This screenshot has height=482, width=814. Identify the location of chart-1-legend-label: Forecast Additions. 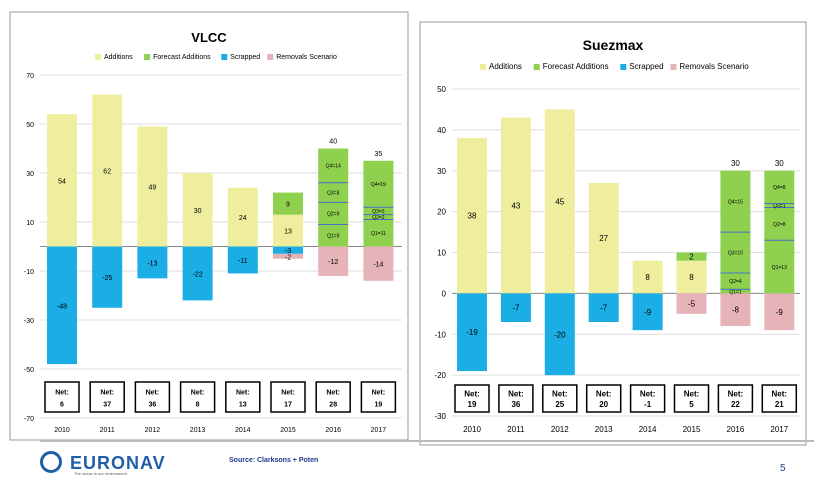
(576, 66).